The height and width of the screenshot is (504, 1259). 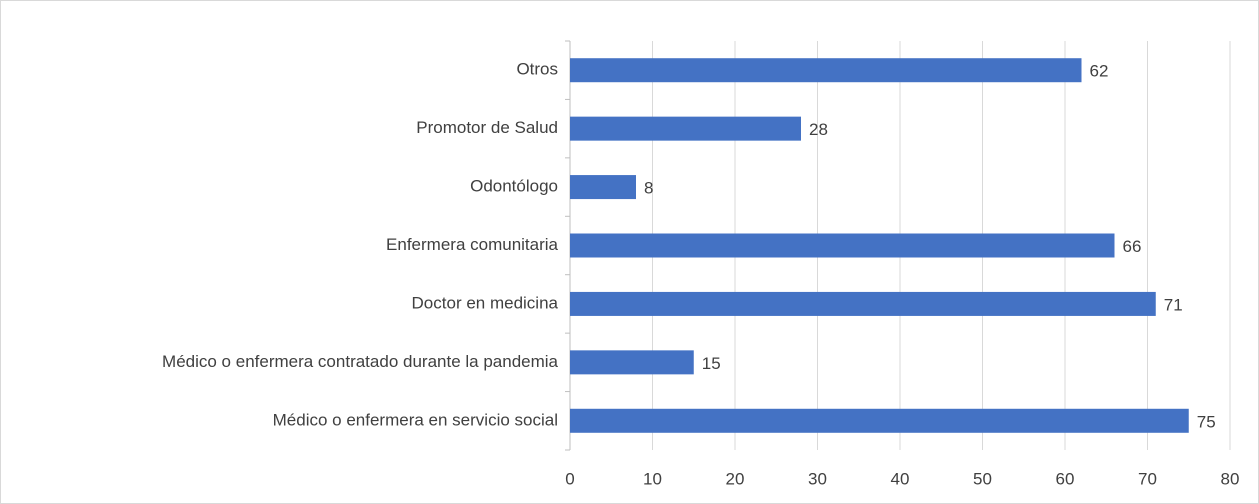 I want to click on x-tick-label: 50, so click(x=982, y=478).